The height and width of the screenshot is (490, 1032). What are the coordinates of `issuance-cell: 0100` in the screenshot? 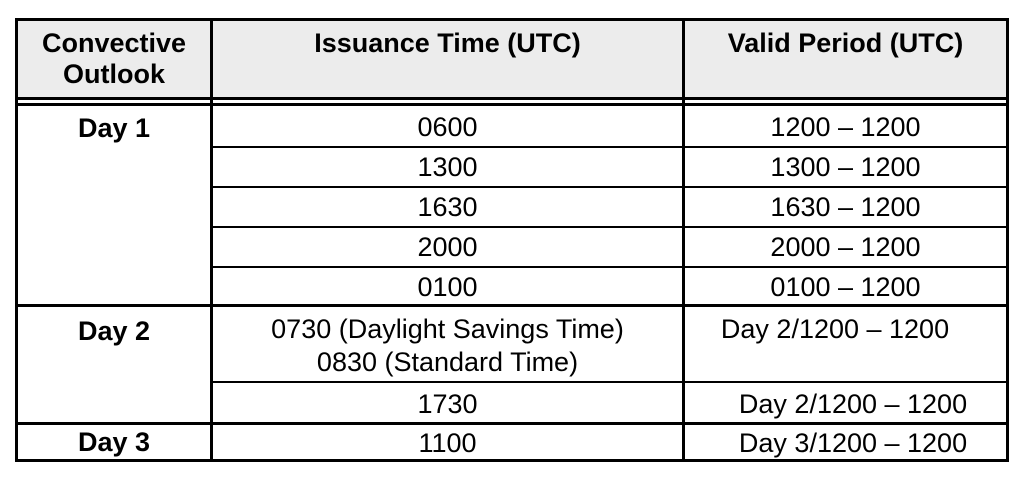 It's located at (447, 287).